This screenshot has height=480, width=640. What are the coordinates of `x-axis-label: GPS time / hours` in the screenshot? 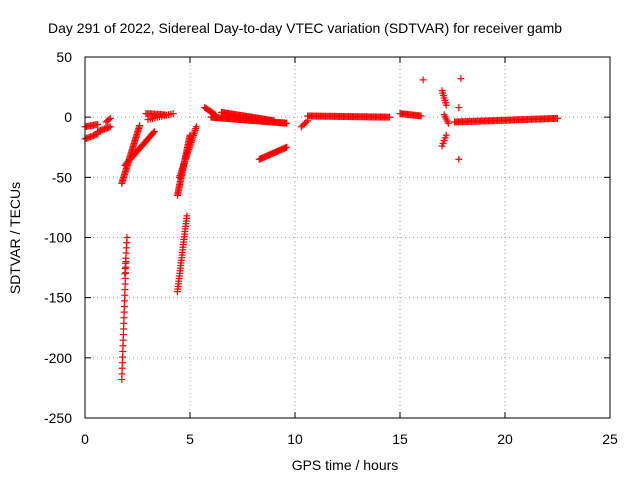 It's located at (345, 465).